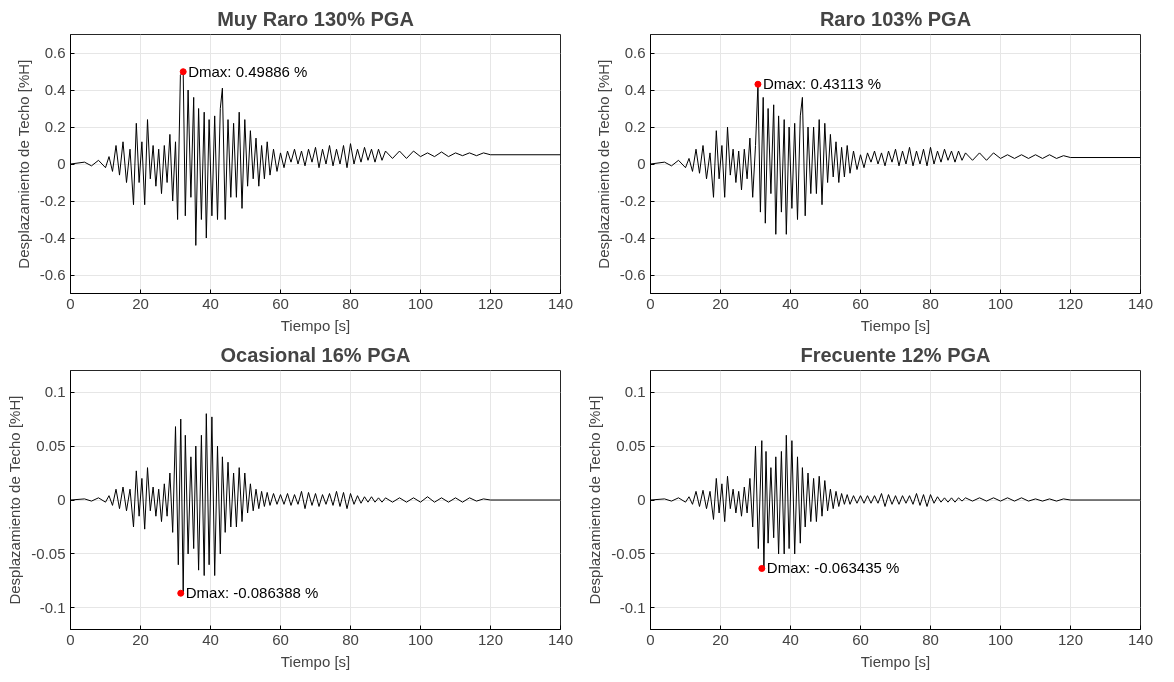 This screenshot has height=682, width=1174. Describe the element at coordinates (895, 354) in the screenshot. I see `chart-title: Frecuente 12% PGA` at that location.